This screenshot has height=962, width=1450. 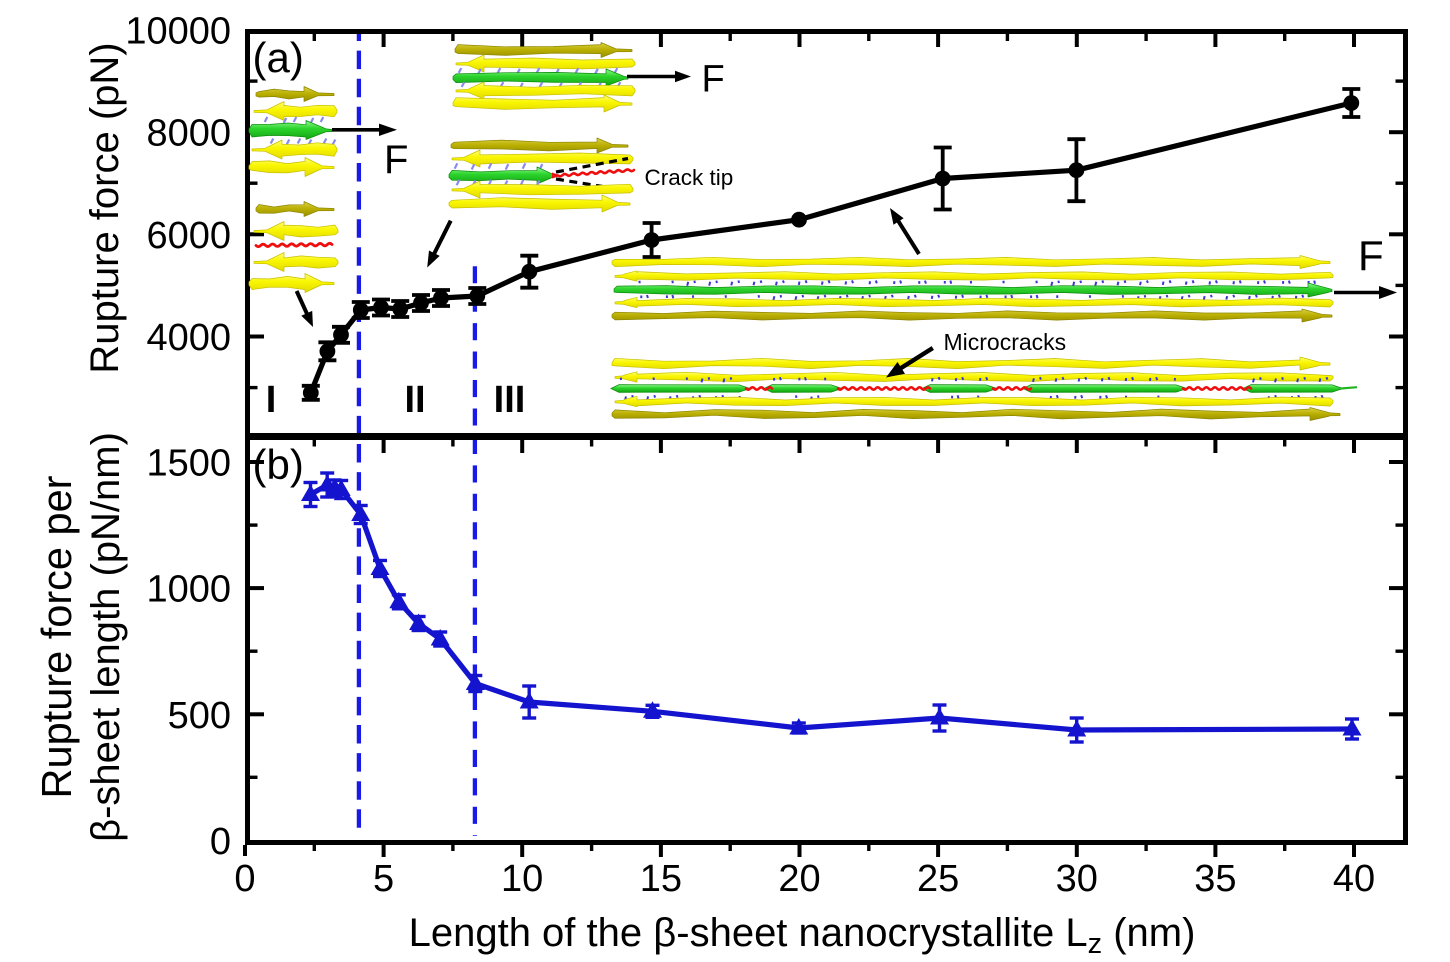 I want to click on svg-text: β-sheet length (pN/nm), so click(x=106, y=637).